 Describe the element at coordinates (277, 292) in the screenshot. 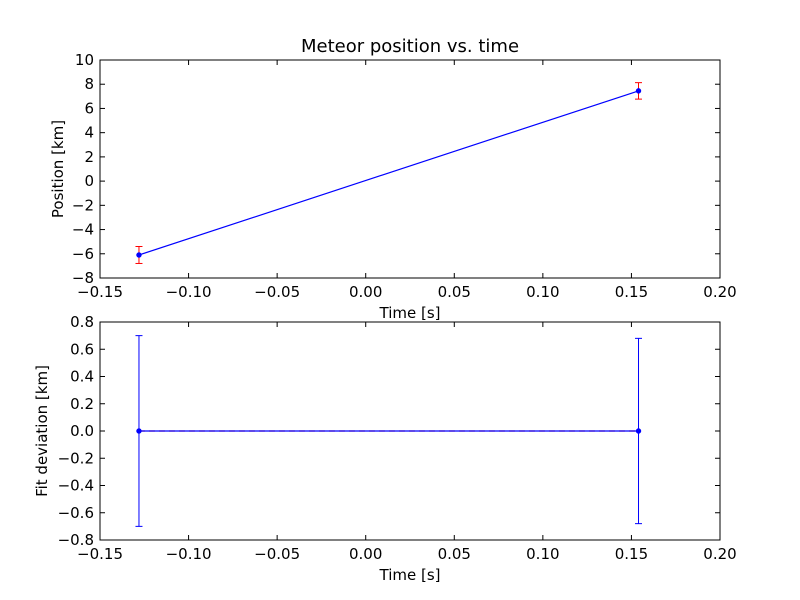

I see `position-plot-xtick-label: −0.05` at that location.